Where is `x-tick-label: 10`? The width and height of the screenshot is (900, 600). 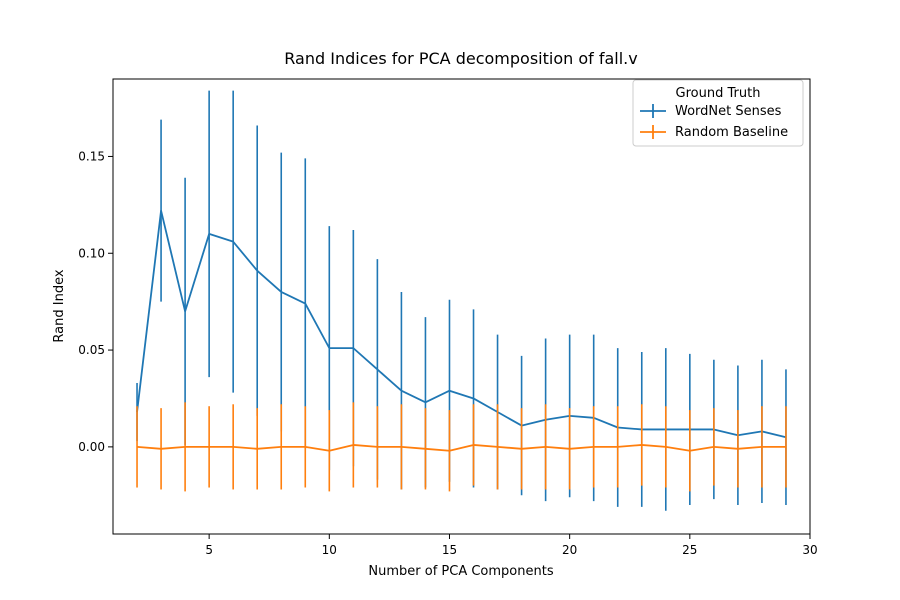 x-tick-label: 10 is located at coordinates (329, 550).